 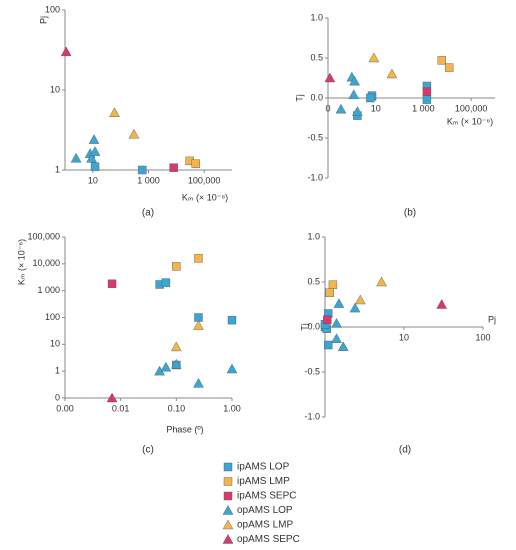 I want to click on panel-label: (b), so click(x=410, y=213).